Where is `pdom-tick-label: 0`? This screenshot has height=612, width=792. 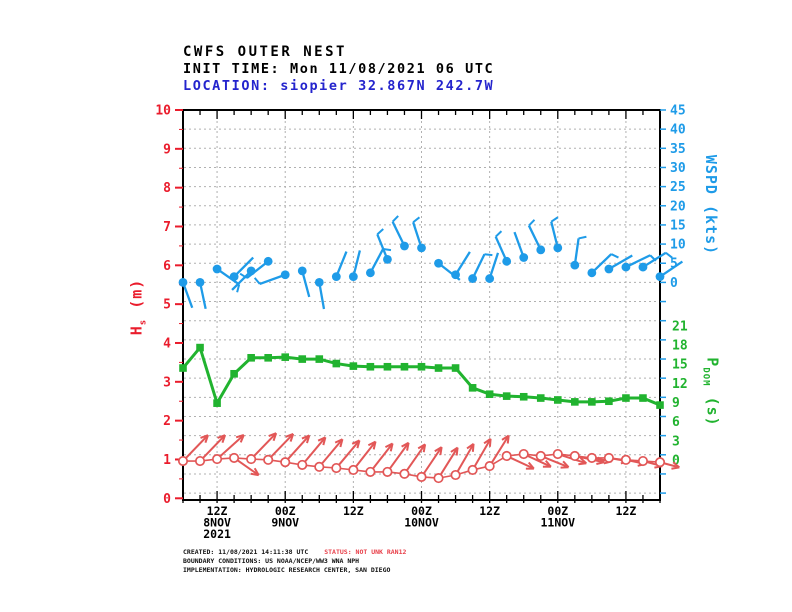 pdom-tick-label: 0 is located at coordinates (676, 461).